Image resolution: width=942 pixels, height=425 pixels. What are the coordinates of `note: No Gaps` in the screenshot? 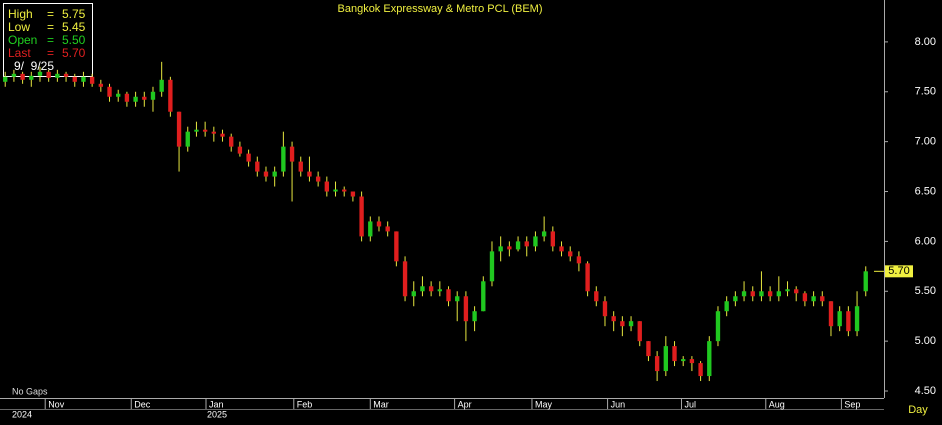 It's located at (30, 391).